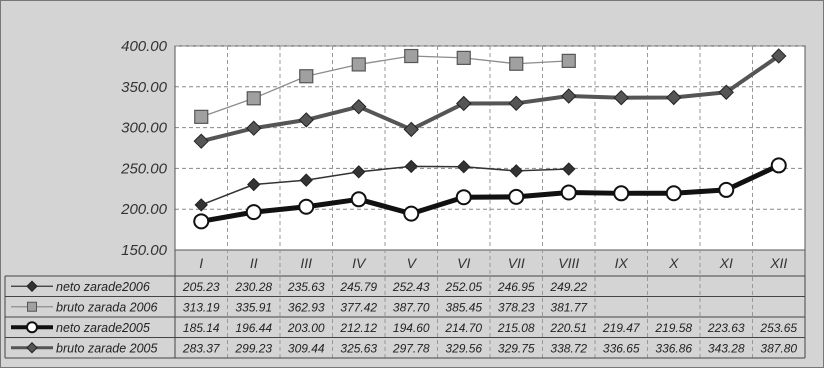 Image resolution: width=824 pixels, height=369 pixels. I want to click on data-cell: 338.72, so click(568, 348).